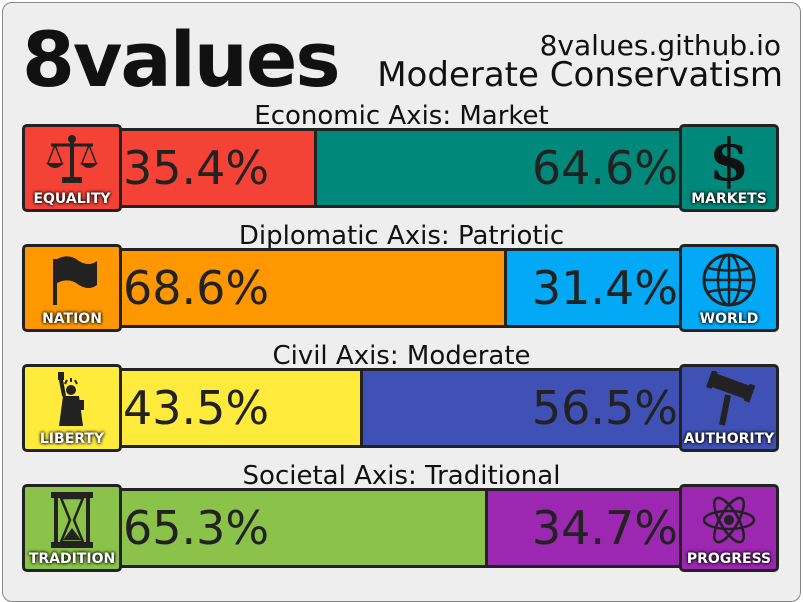 The width and height of the screenshot is (803, 602). What do you see at coordinates (525, 408) in the screenshot?
I see `right-segment: 56.5%` at bounding box center [525, 408].